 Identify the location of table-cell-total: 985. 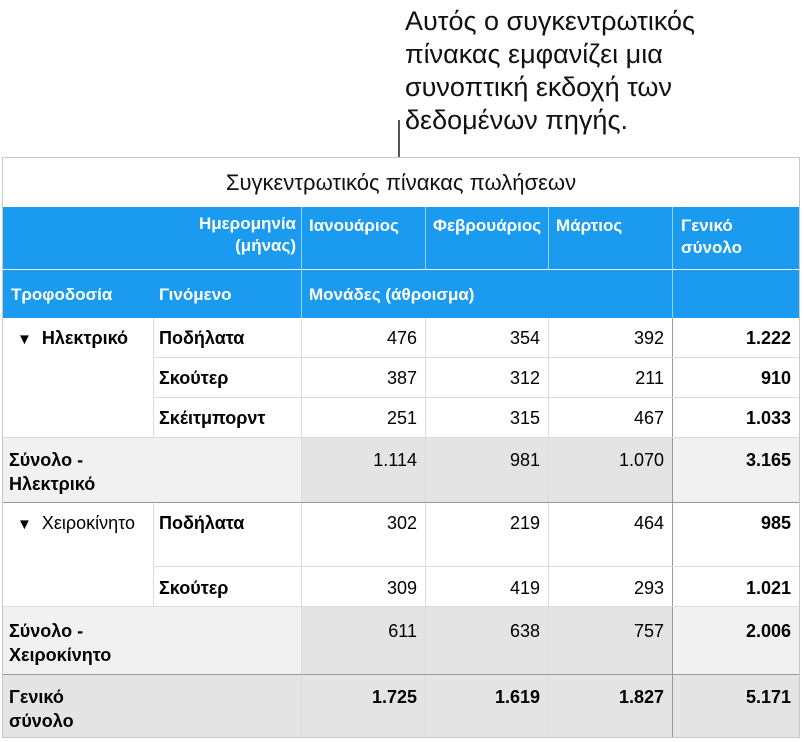
(775, 523).